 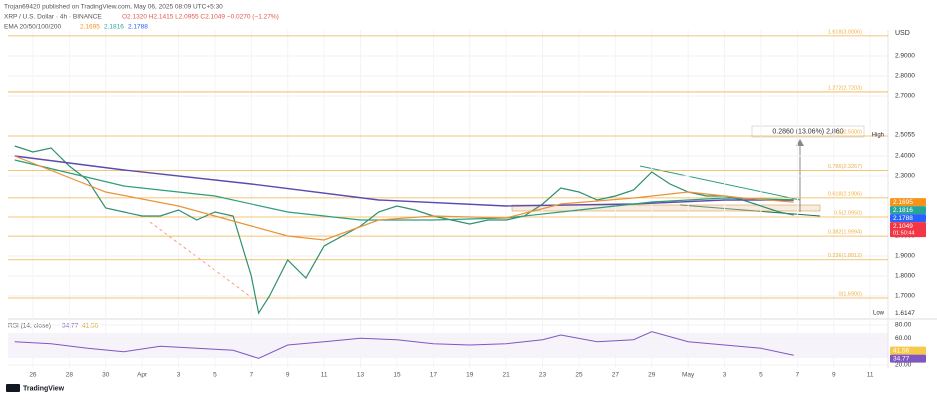 I want to click on x-tick-label: 25, so click(x=579, y=375).